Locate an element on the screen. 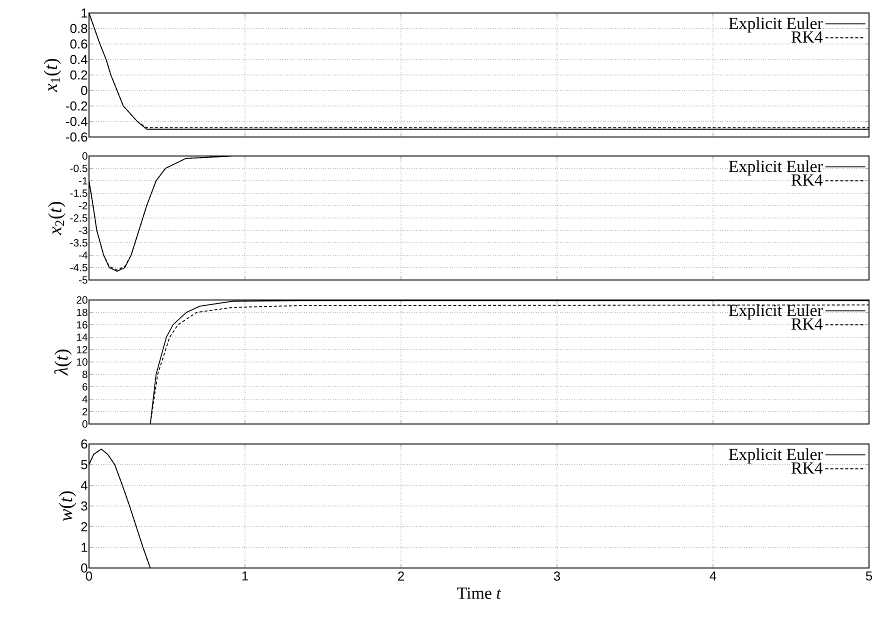 This screenshot has height=624, width=877. x-tick-label: 4 is located at coordinates (713, 576).